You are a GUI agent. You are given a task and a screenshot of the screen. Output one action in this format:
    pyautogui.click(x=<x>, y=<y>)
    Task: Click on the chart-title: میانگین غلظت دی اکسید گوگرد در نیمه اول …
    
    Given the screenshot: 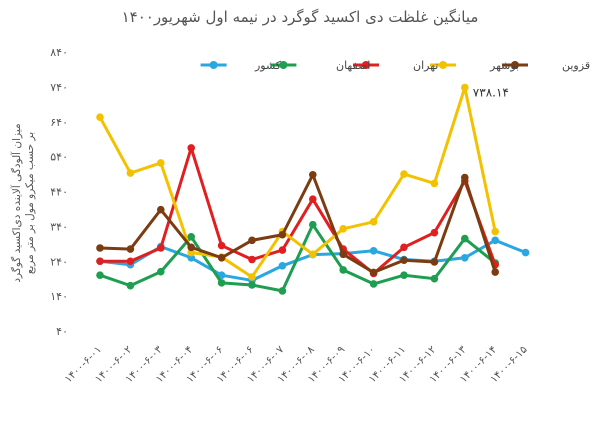 What is the action you would take?
    pyautogui.click(x=300, y=17)
    